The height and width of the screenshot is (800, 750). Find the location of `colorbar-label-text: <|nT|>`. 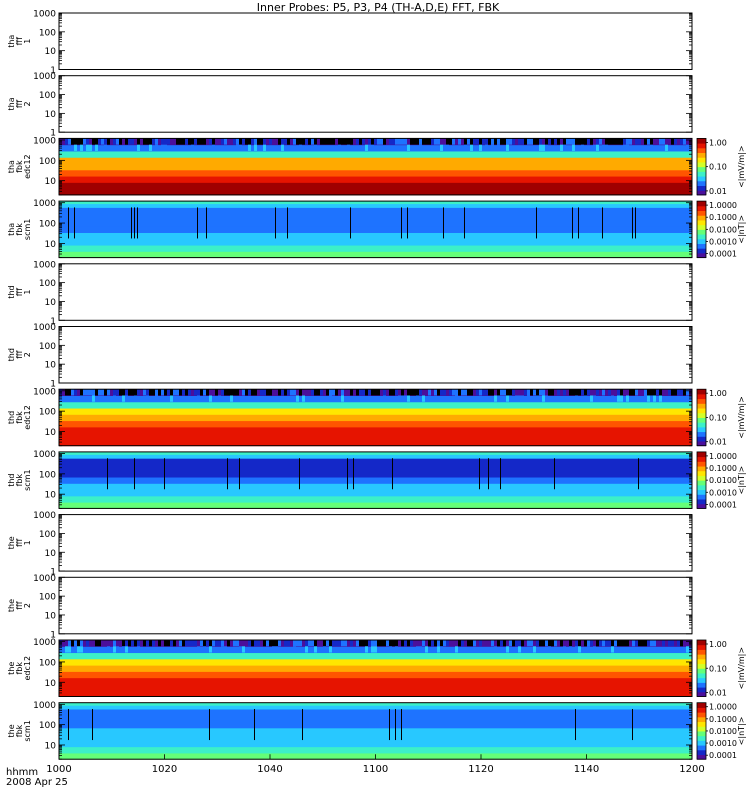

colorbar-label-text: <|nT|> is located at coordinates (741, 480).